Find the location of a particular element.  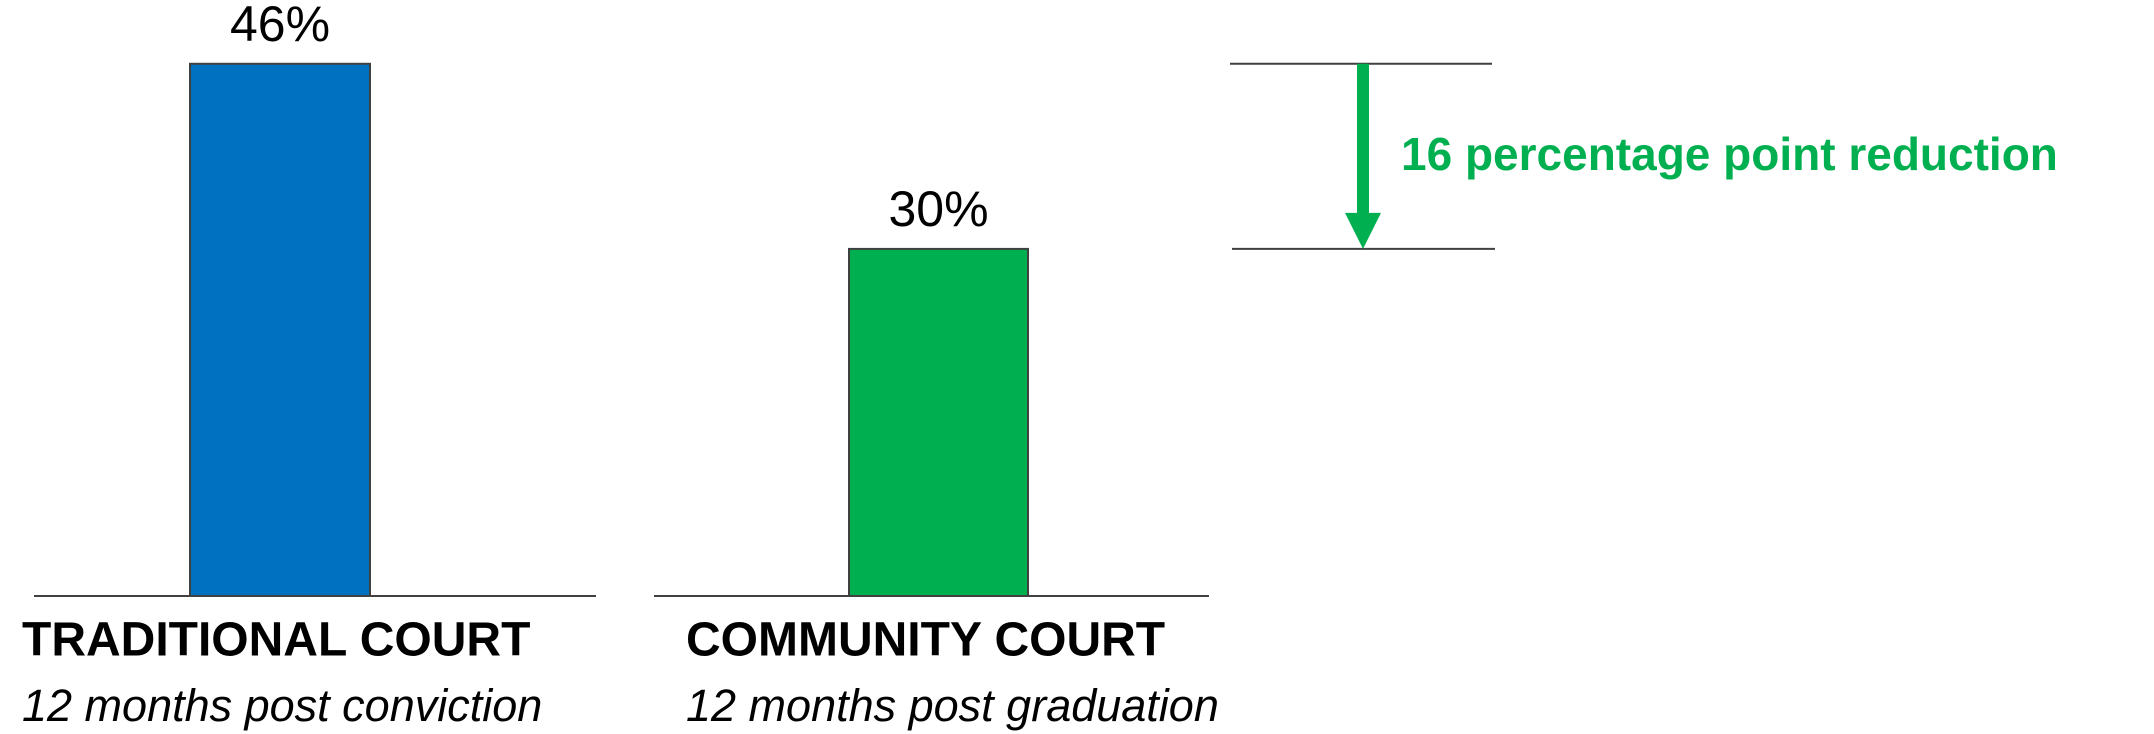

category-label: TRADITIONAL COURT is located at coordinates (276, 640).